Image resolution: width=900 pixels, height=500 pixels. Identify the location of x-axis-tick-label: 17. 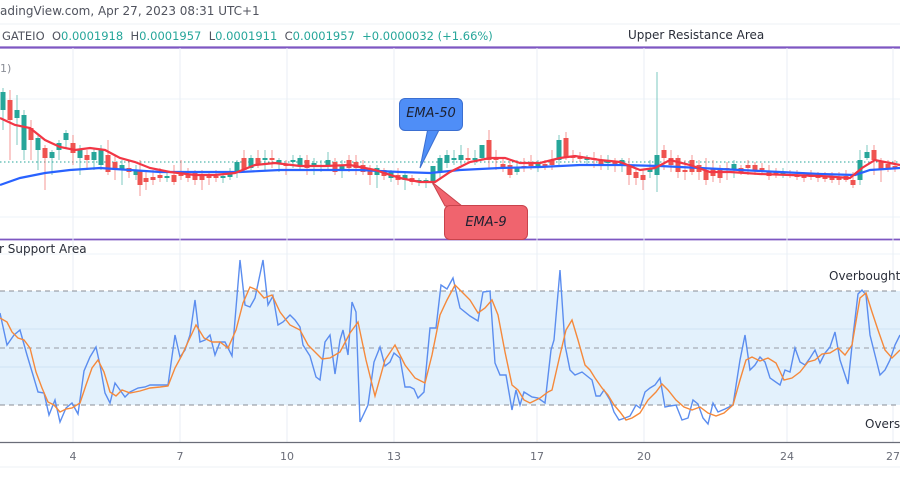
(537, 456).